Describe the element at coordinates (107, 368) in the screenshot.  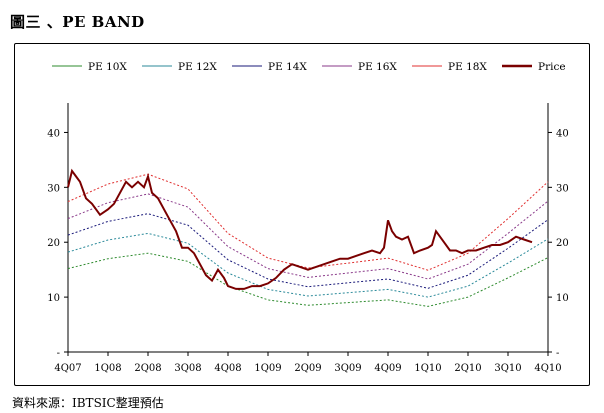
I see `x-tick-label: 1Q08` at that location.